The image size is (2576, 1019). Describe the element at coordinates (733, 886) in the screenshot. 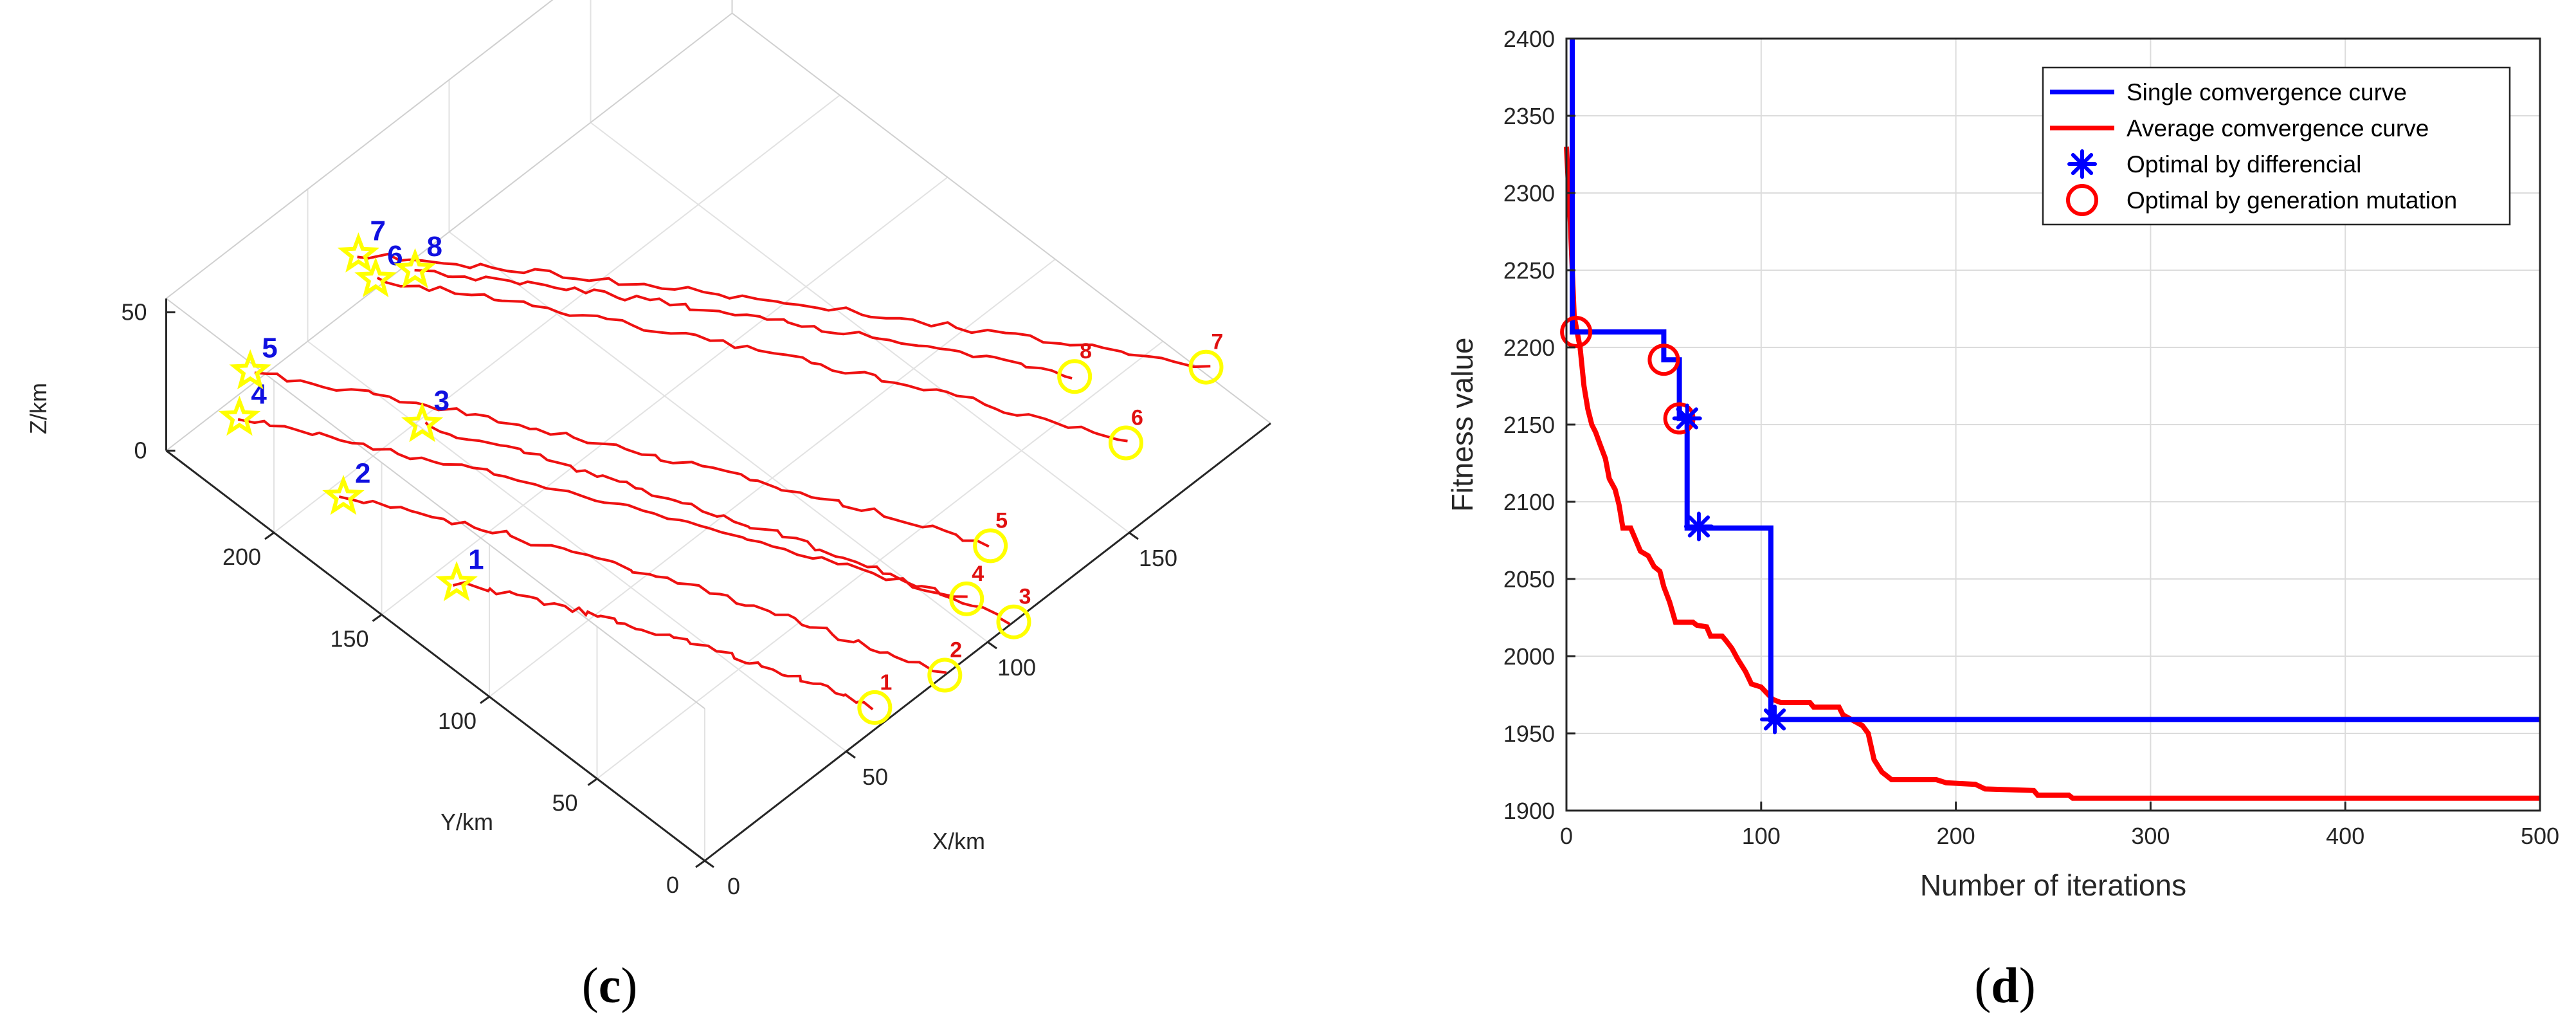

I see `x-tick-label-3d: 0` at that location.